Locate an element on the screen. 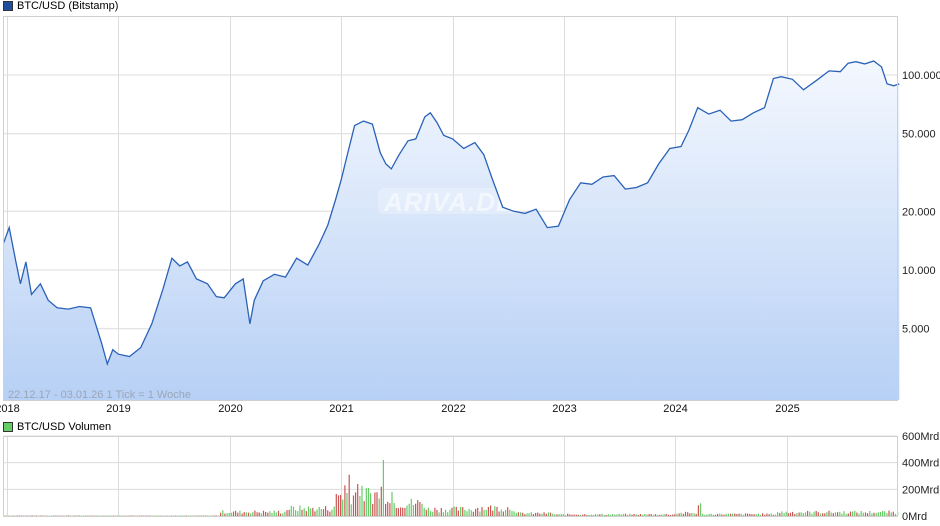 This screenshot has height=526, width=940. volume-y-label: 400Mrd is located at coordinates (920, 464).